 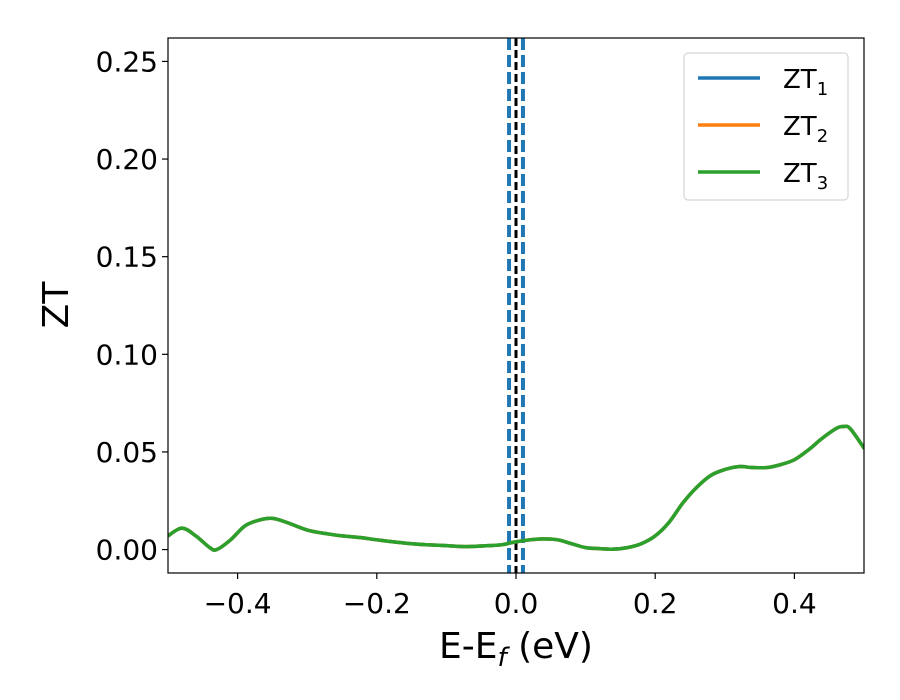 What do you see at coordinates (127, 61) in the screenshot?
I see `y-tick-label: 0.25` at bounding box center [127, 61].